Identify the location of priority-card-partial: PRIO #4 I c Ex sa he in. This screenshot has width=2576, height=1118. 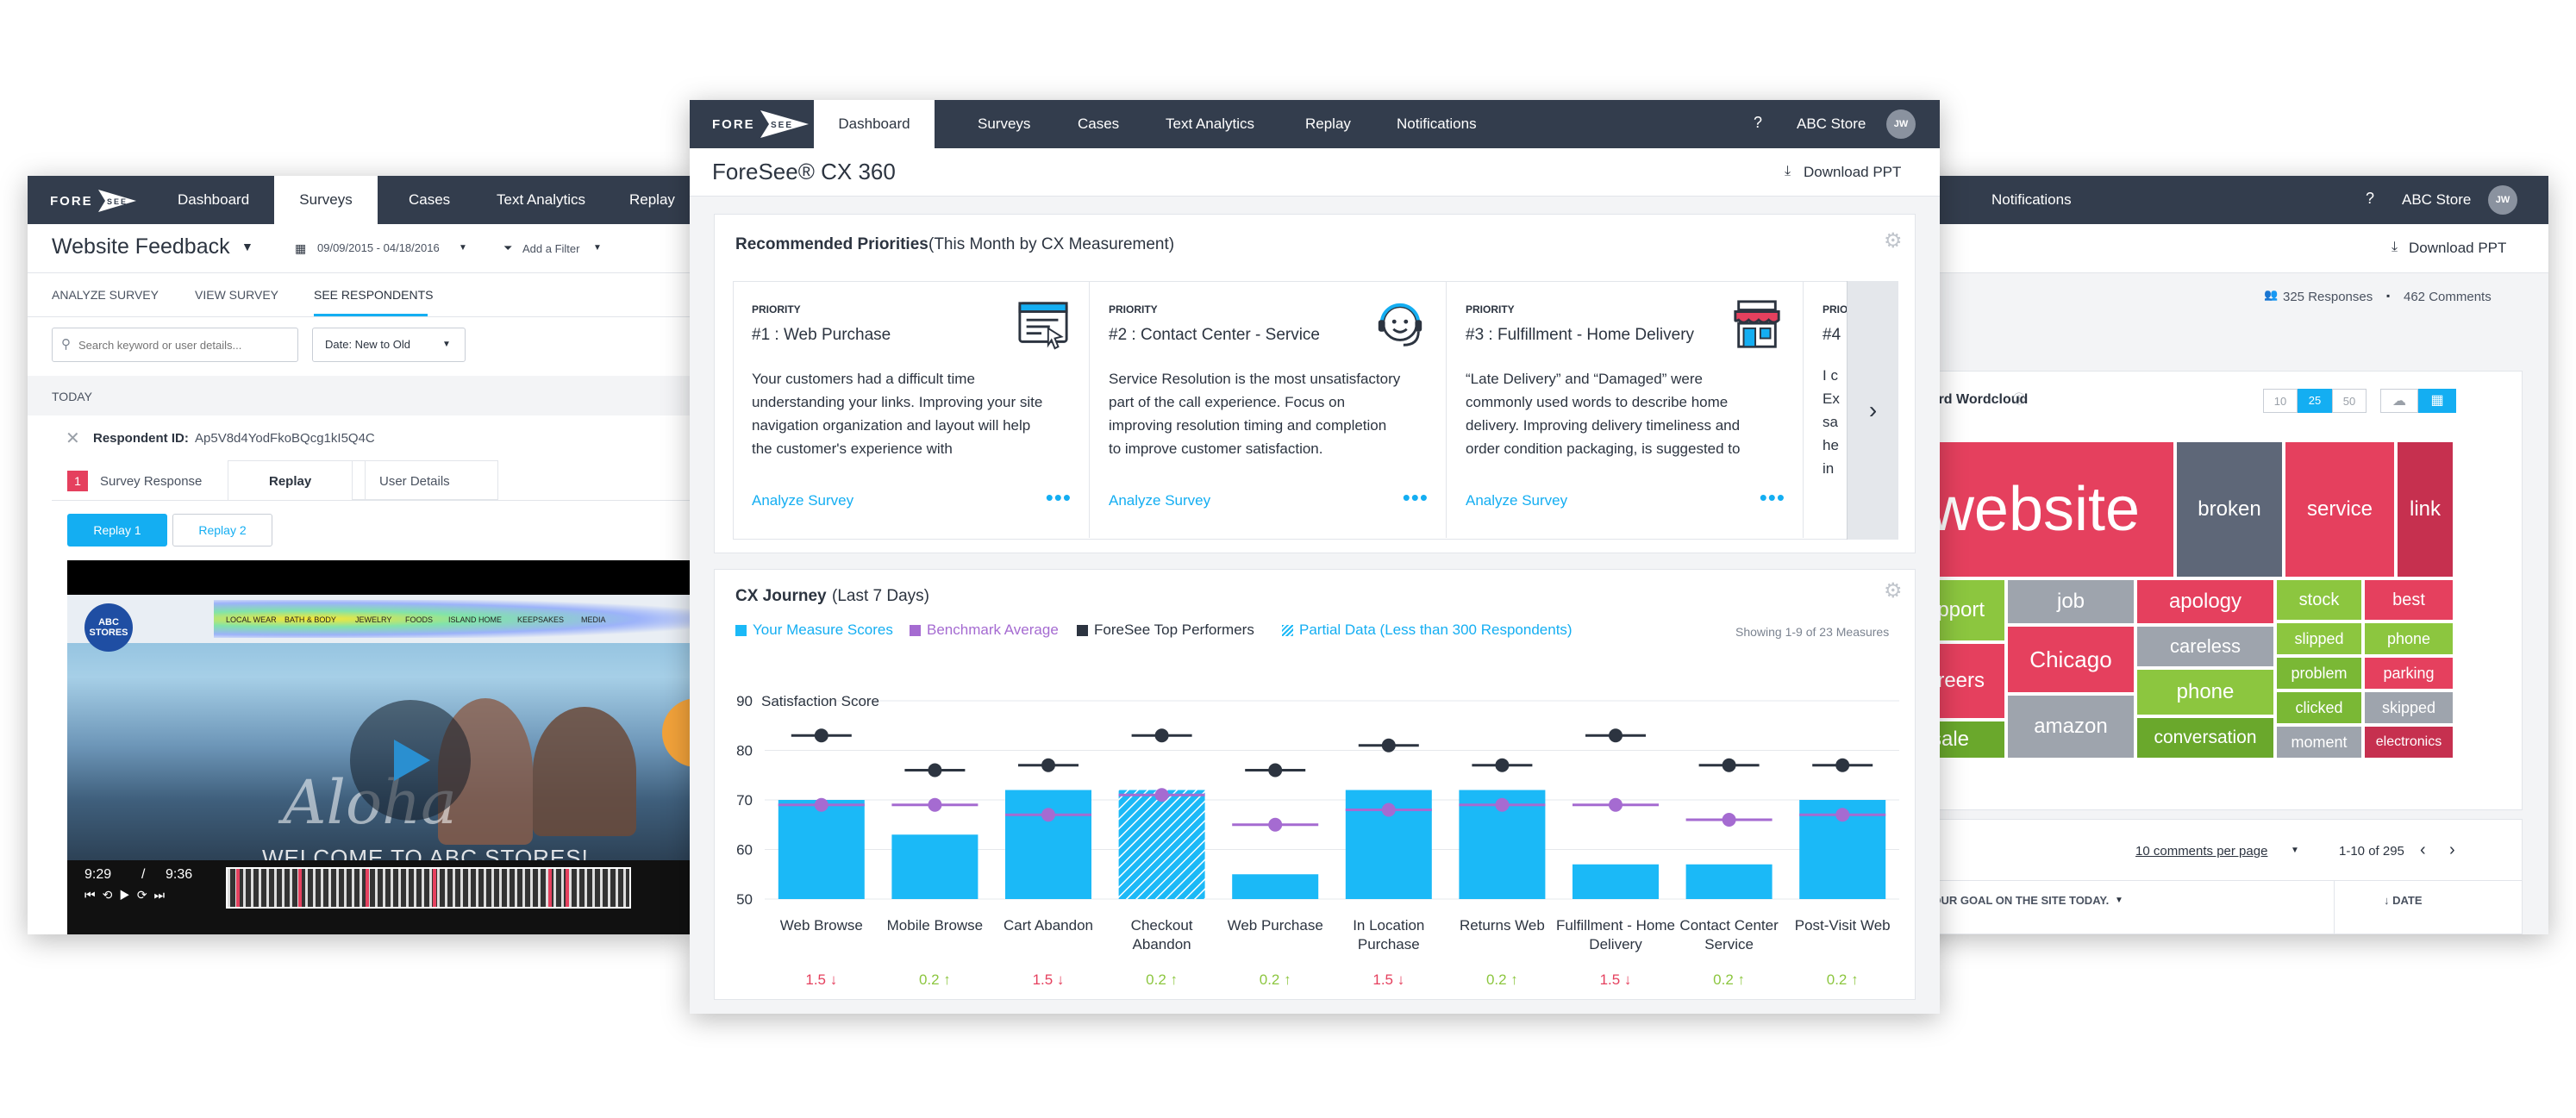
(1825, 410).